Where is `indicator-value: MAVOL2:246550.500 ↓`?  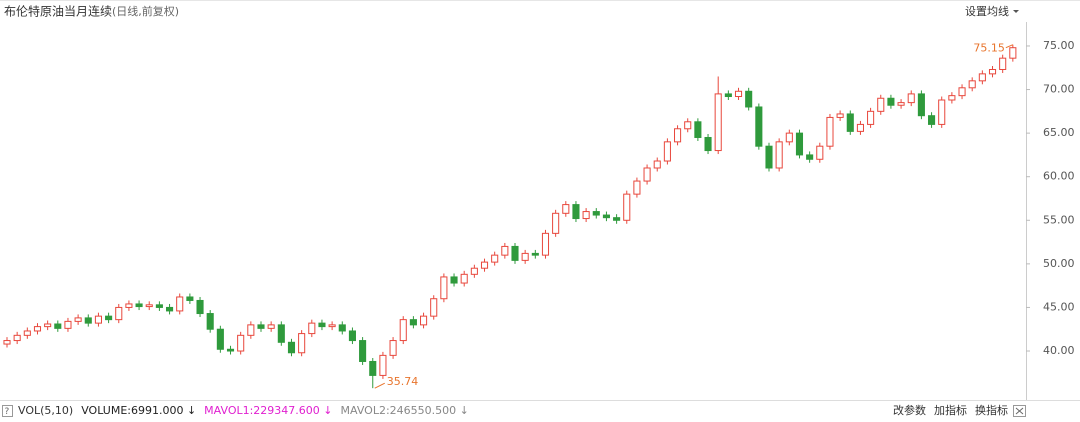
indicator-value: MAVOL2:246550.500 ↓ is located at coordinates (405, 410).